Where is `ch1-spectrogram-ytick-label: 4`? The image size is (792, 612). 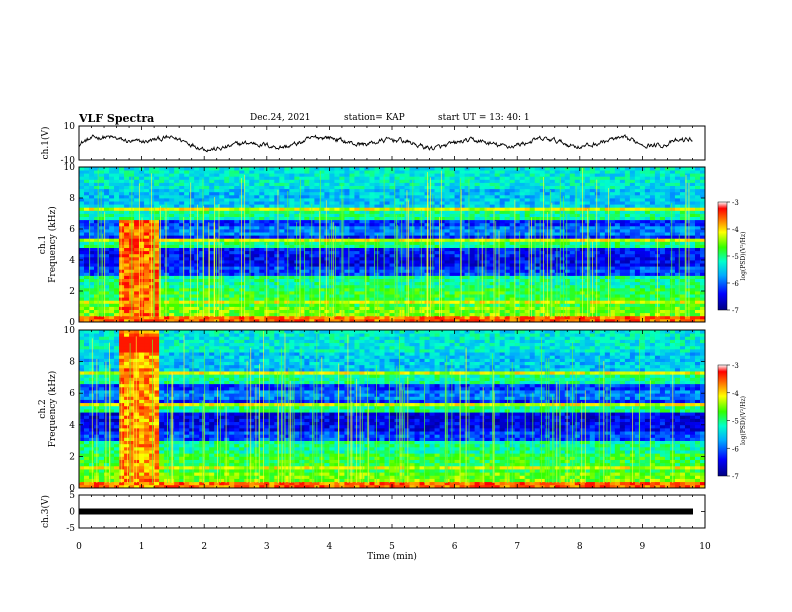
ch1-spectrogram-ytick-label: 4 is located at coordinates (72, 261).